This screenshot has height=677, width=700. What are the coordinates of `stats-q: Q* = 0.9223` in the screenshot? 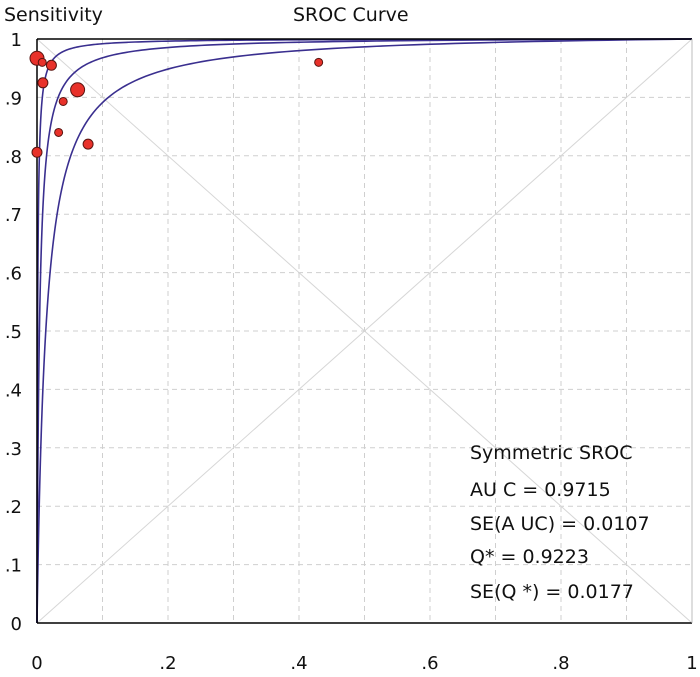 It's located at (529, 557).